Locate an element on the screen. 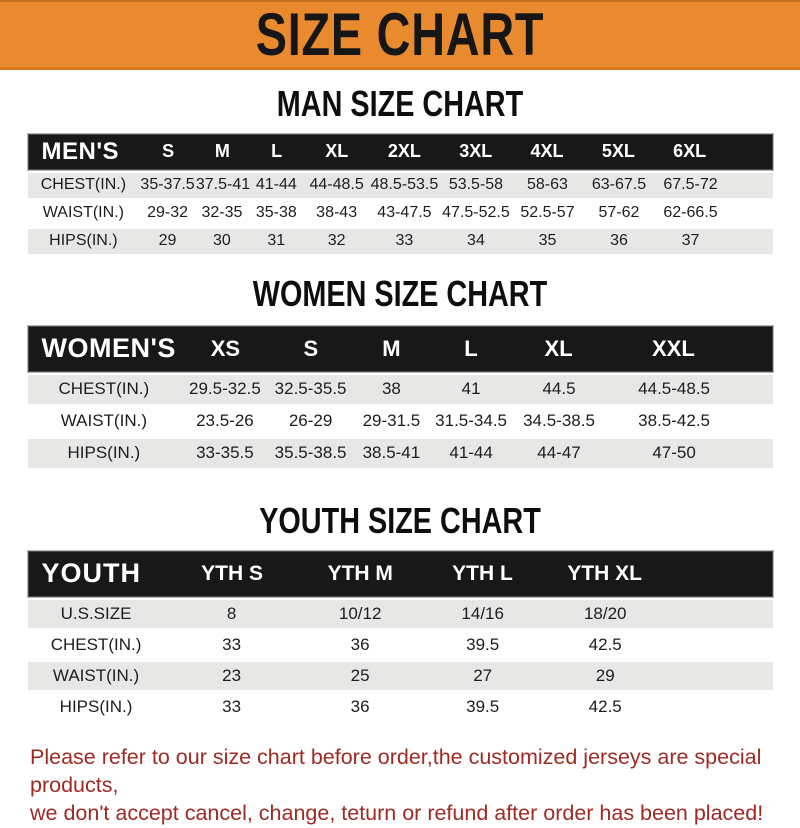 This screenshot has width=800, height=828. youth-row-label: WAIST(IN.) is located at coordinates (96, 675).